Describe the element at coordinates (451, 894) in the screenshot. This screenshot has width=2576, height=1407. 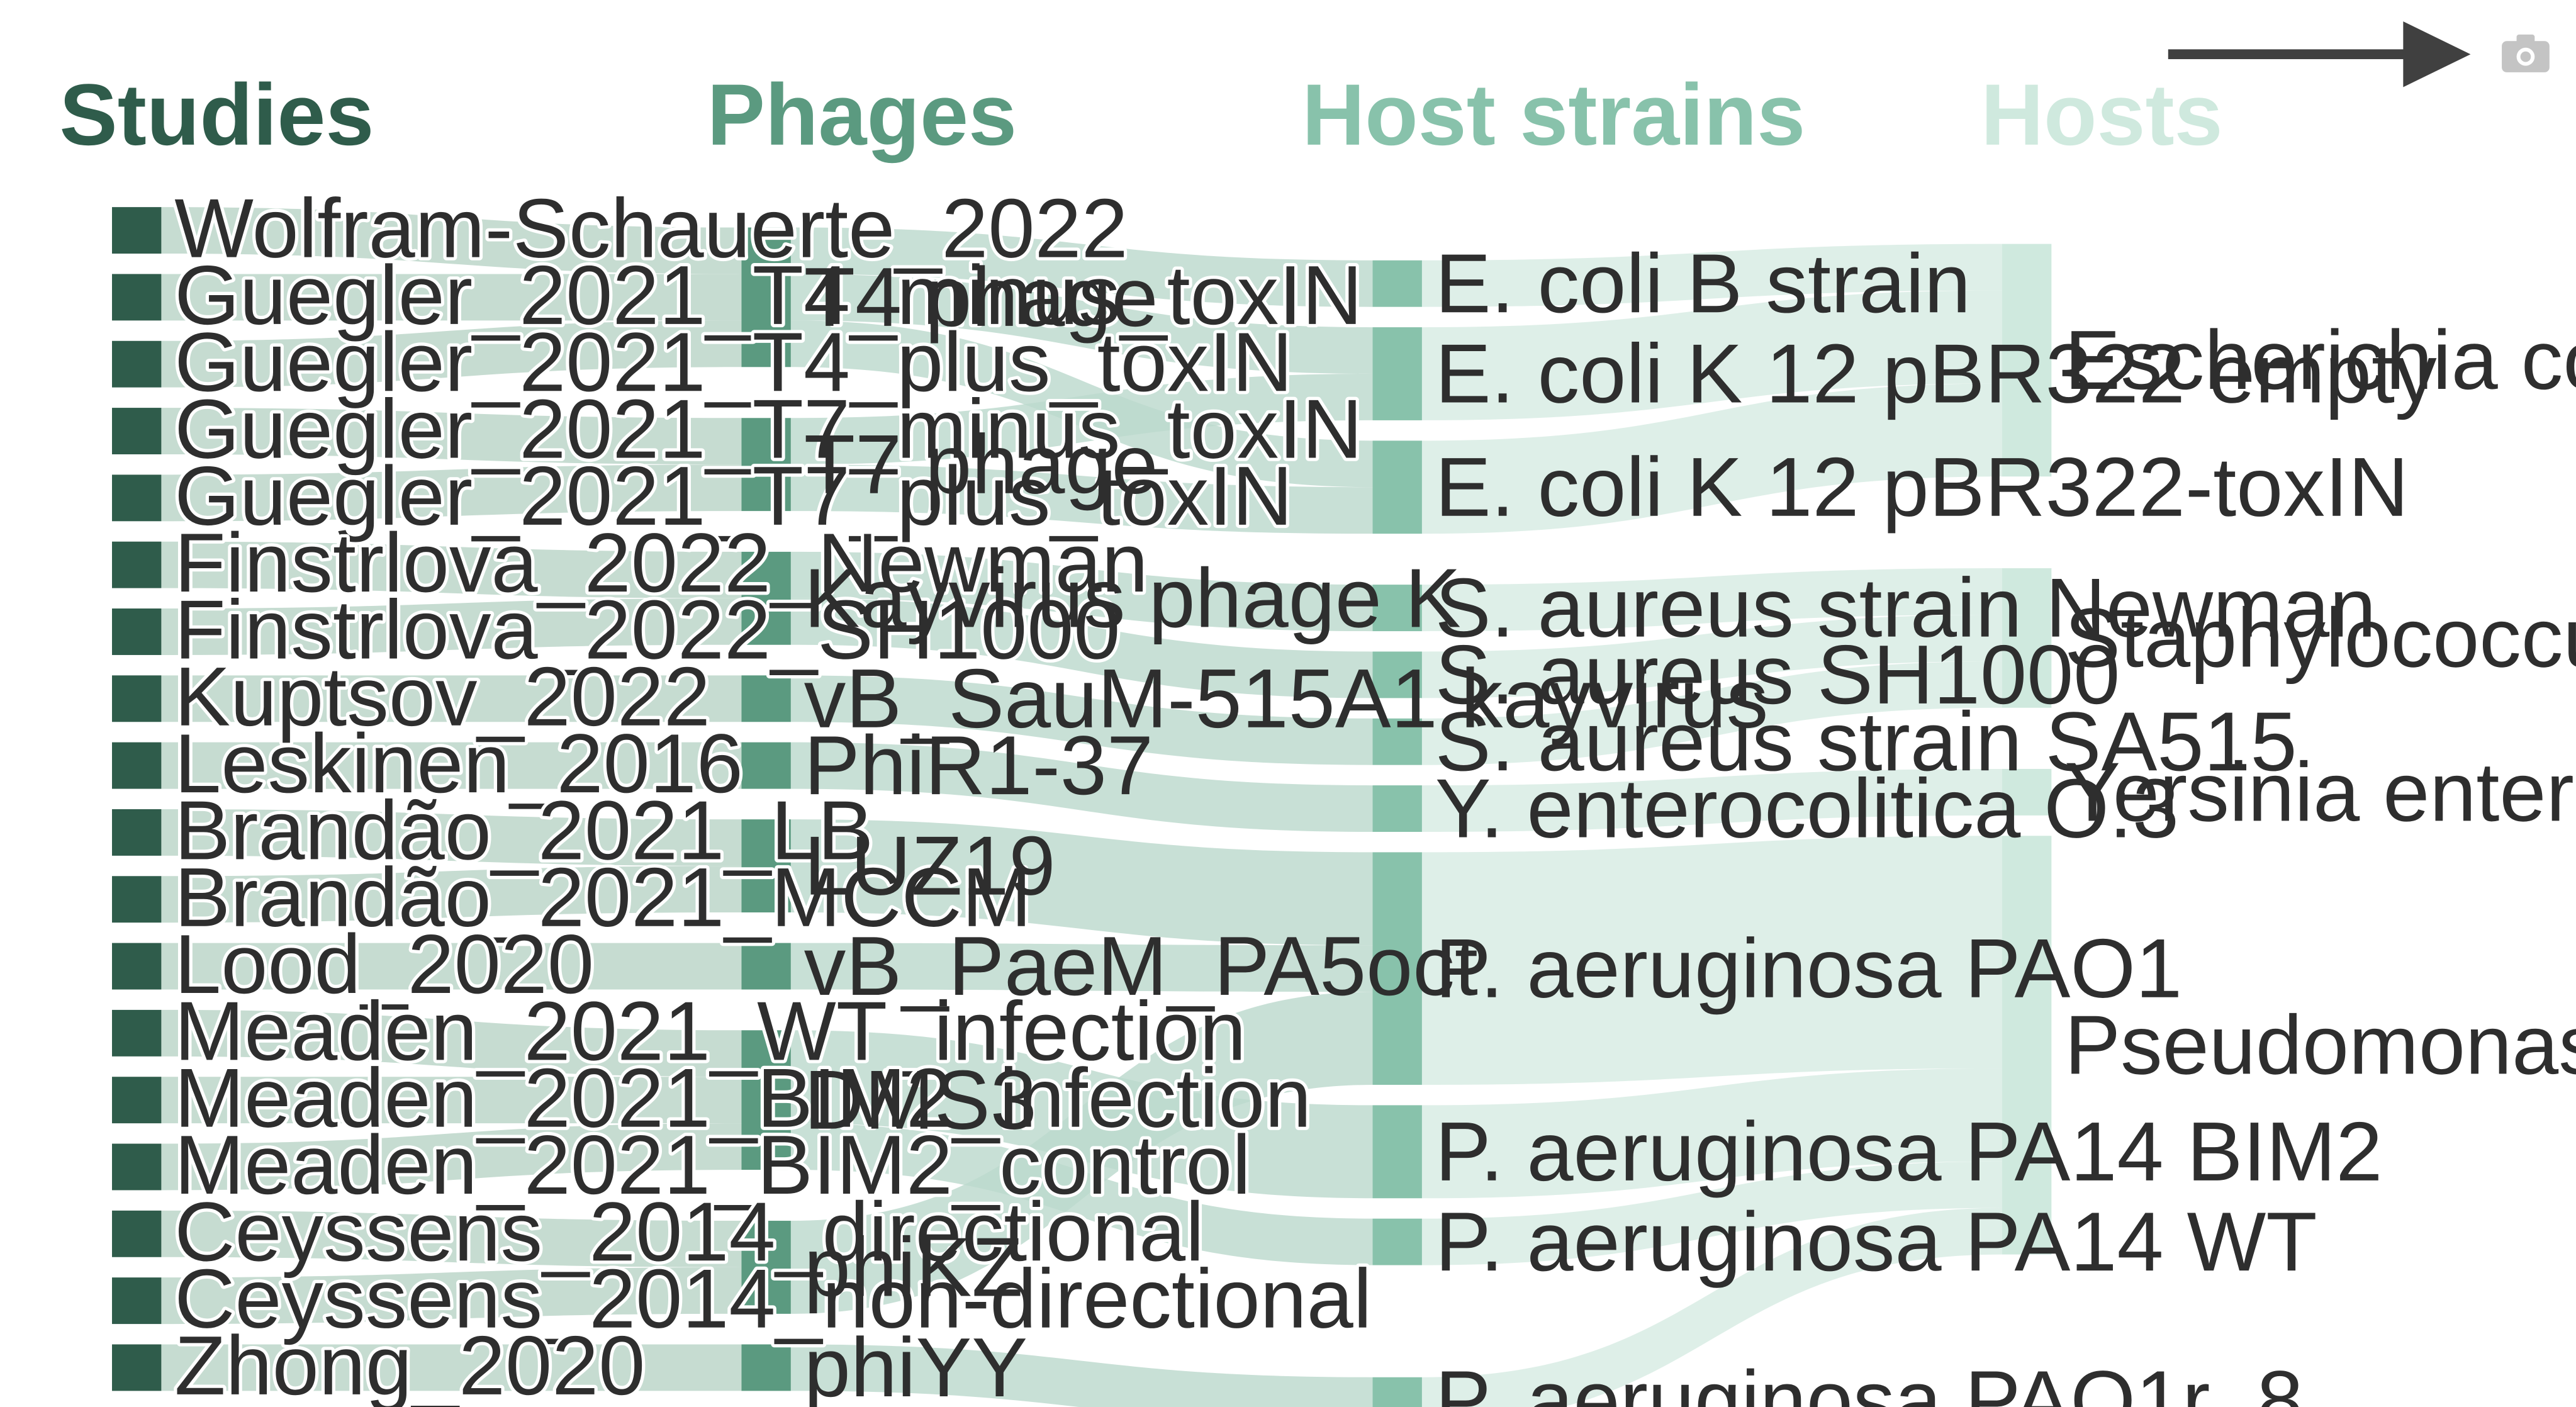
I see `link-brand-o-2021-mccm-to-luz19` at that location.